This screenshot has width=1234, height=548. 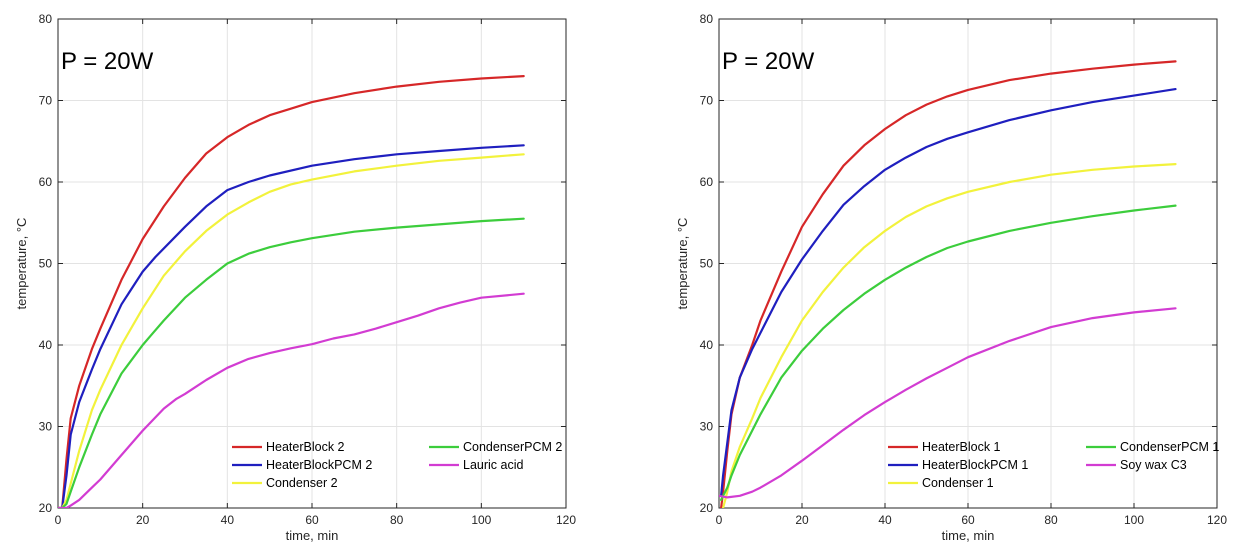 I want to click on legend-entry: HeaterBlock 1, so click(x=961, y=447).